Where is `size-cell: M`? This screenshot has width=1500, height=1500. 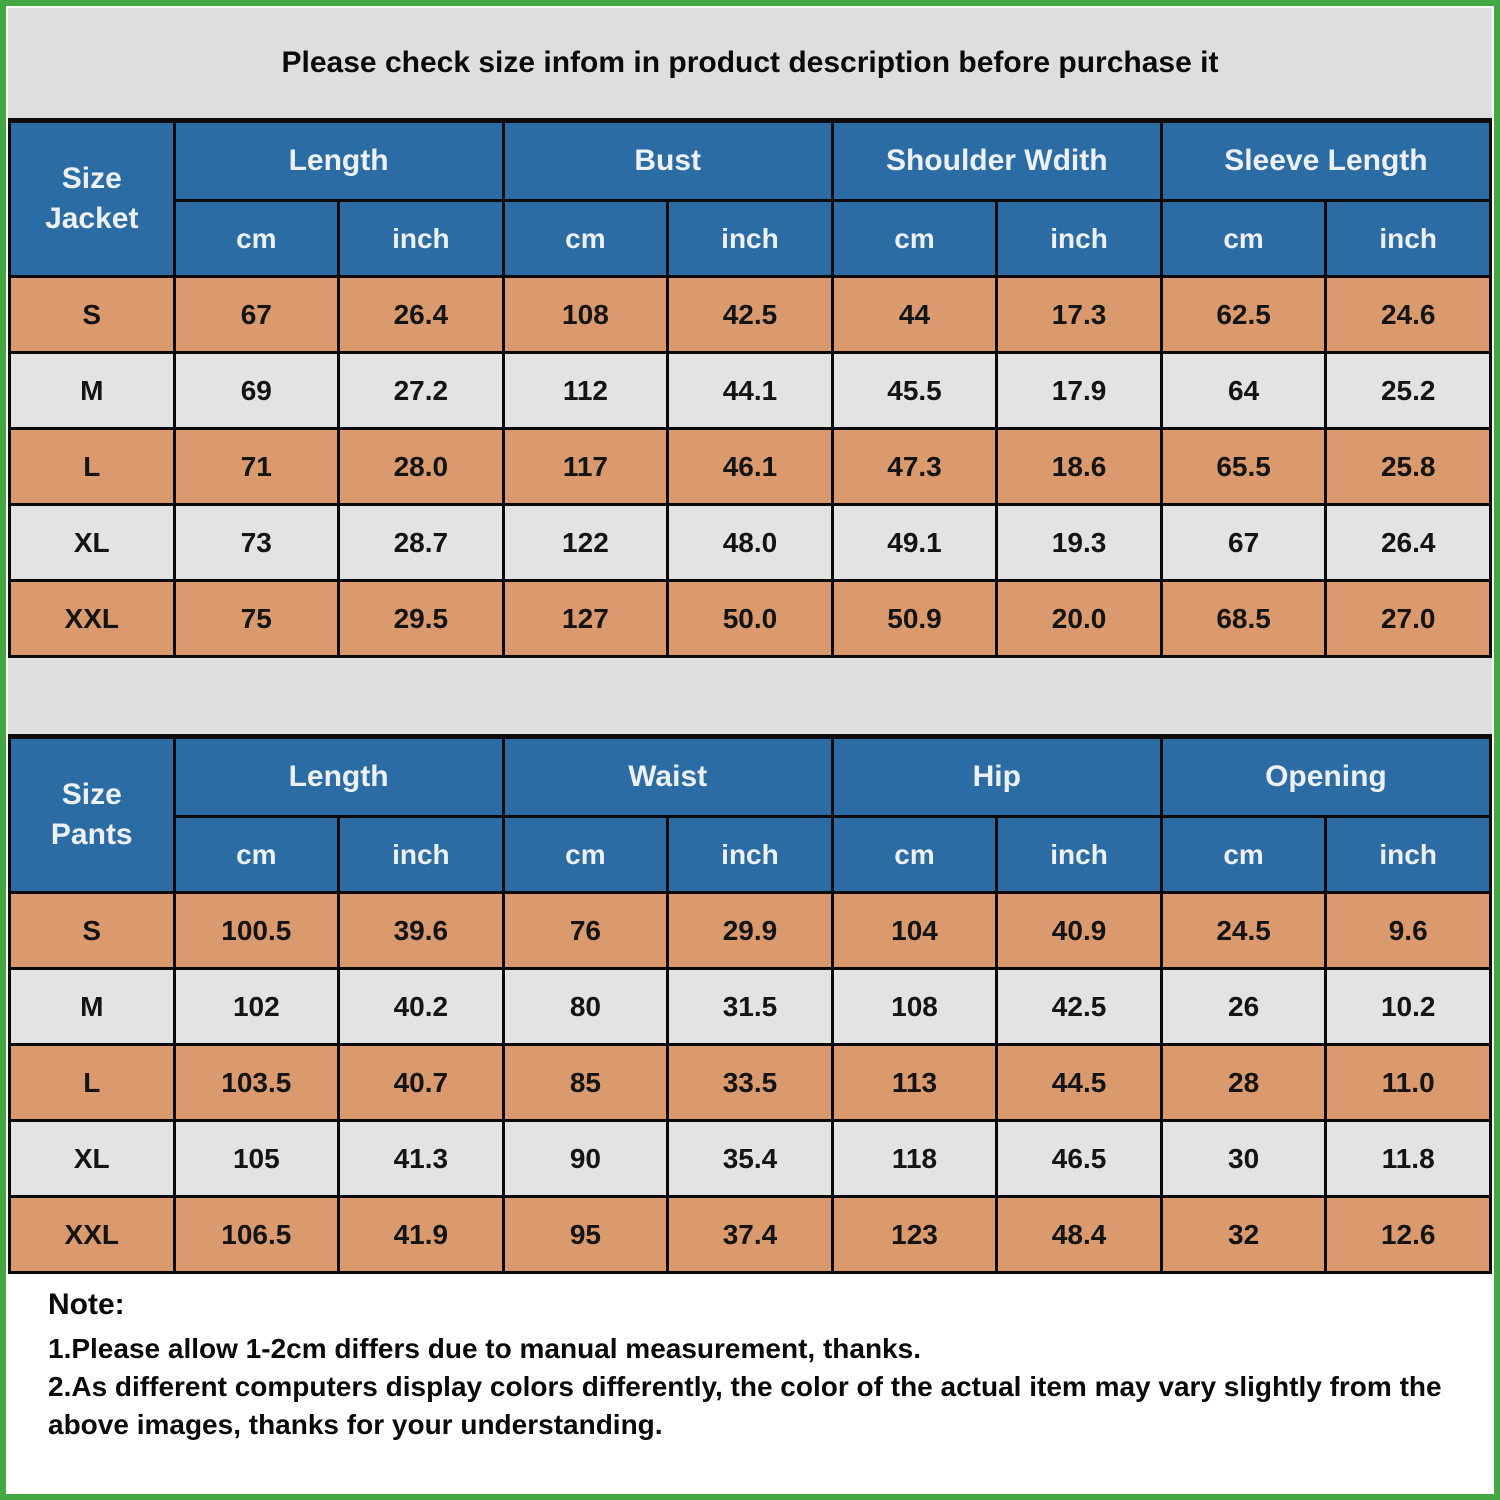
size-cell: M is located at coordinates (92, 390).